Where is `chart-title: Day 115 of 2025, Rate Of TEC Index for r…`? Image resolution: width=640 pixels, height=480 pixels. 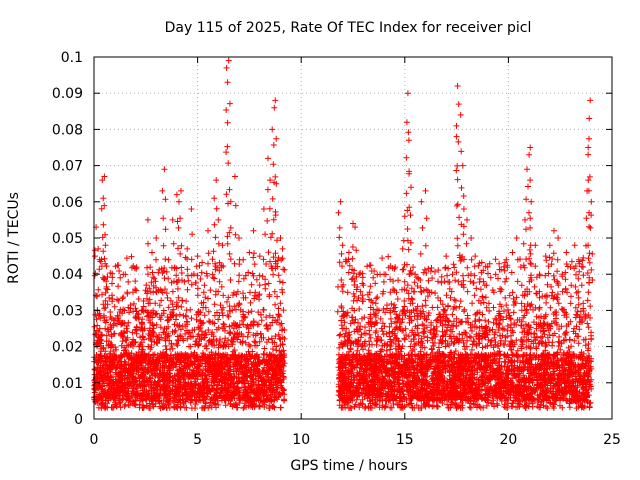
chart-title: Day 115 of 2025, Rate Of TEC Index for r… is located at coordinates (348, 28).